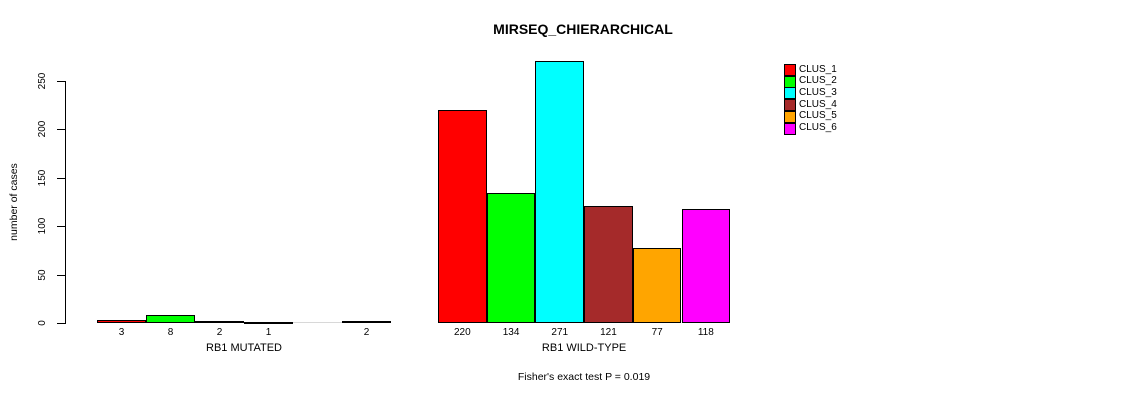  I want to click on bar-value-label: 220, so click(462, 332).